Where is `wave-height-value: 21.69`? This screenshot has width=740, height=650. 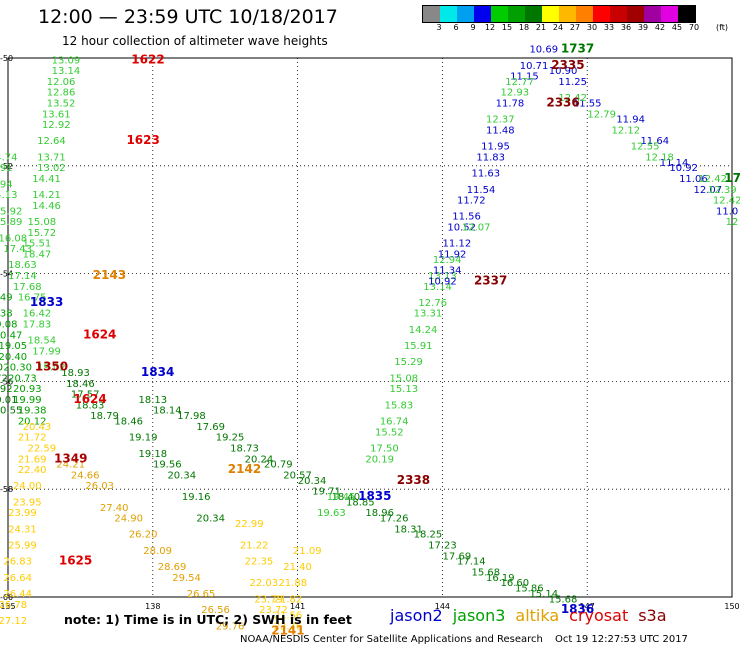 wave-height-value: 21.69 is located at coordinates (32, 459).